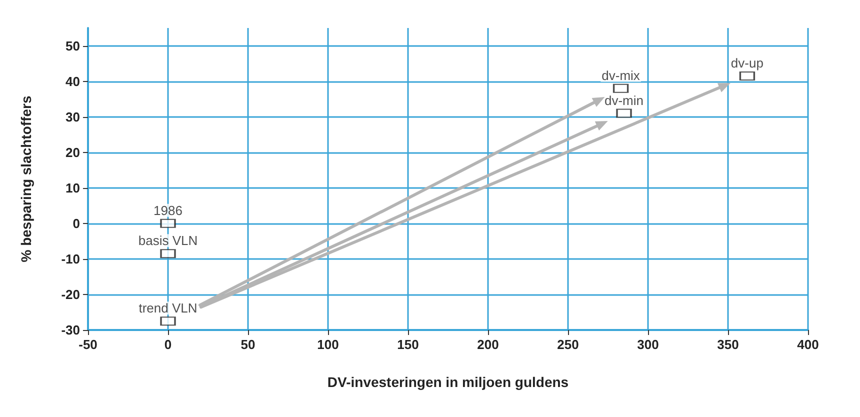  Describe the element at coordinates (808, 344) in the screenshot. I see `x-tick-label: 400` at that location.